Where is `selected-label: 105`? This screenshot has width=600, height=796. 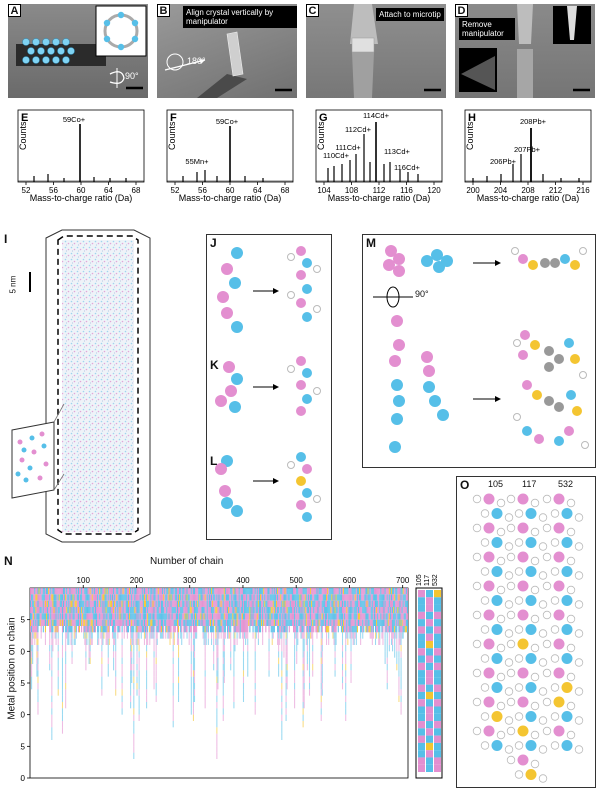
selected-label: 105 is located at coordinates (419, 580).